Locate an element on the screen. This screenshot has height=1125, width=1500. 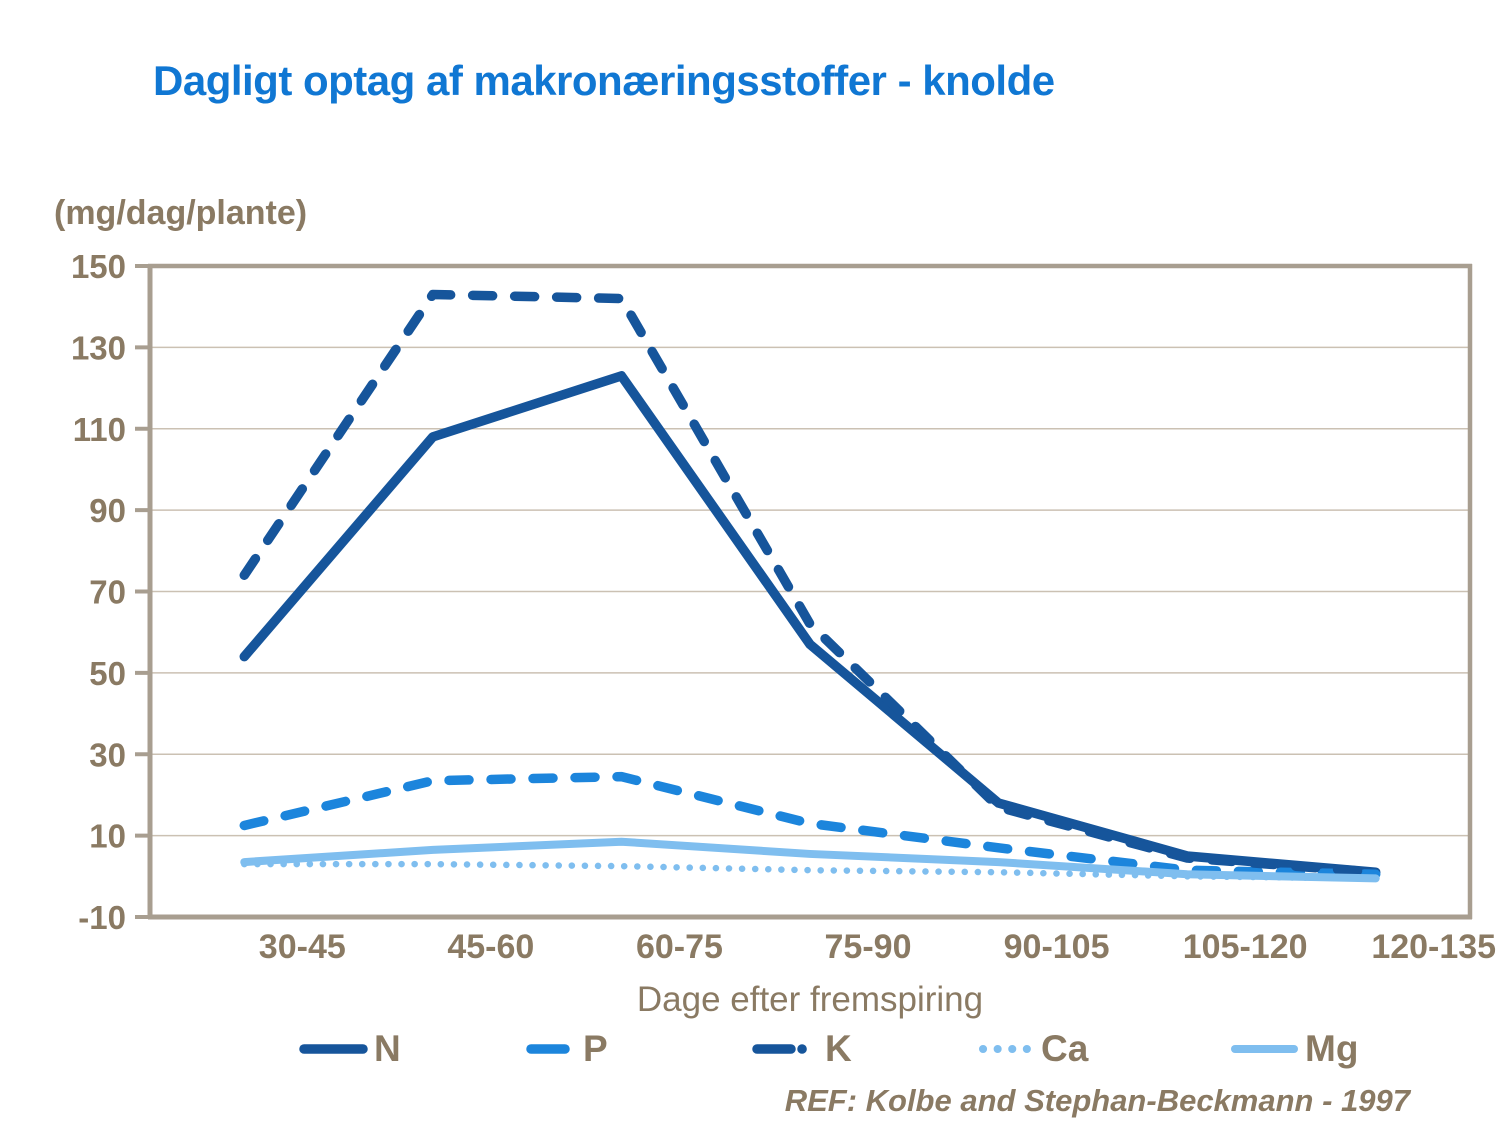
legend-item-N: N is located at coordinates (350, 1049).